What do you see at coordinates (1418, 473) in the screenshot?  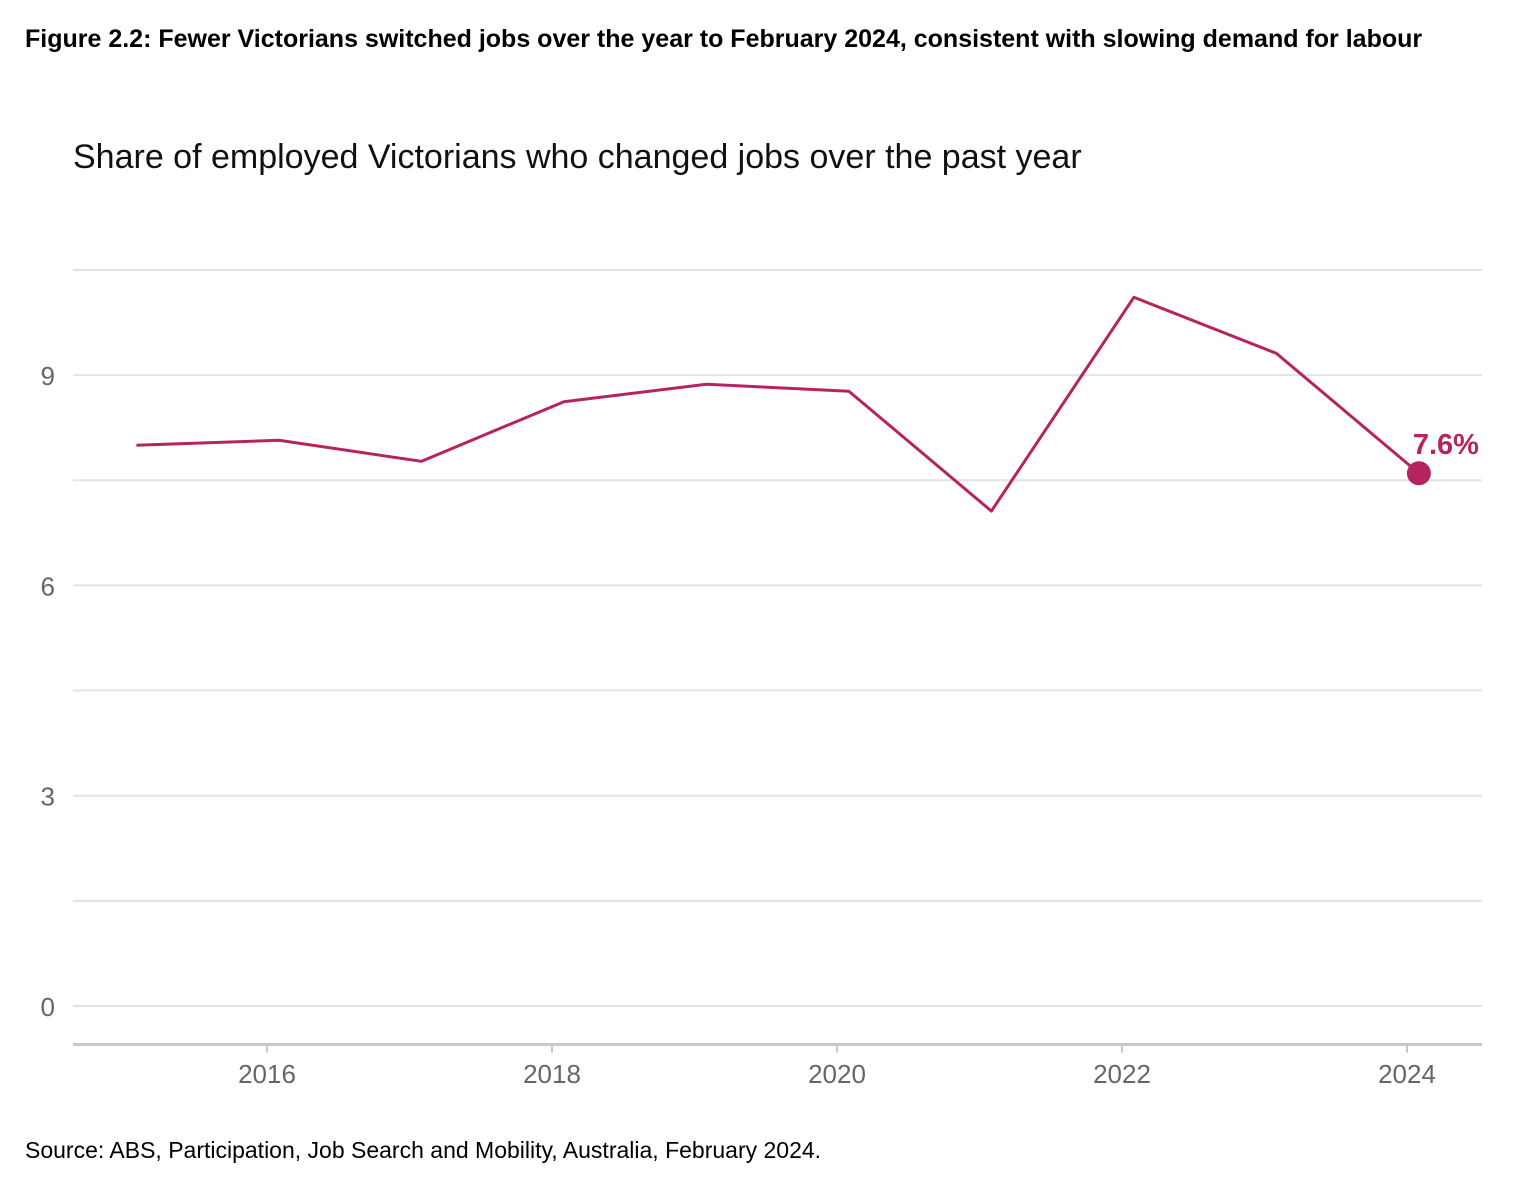 I see `end-point-marker` at bounding box center [1418, 473].